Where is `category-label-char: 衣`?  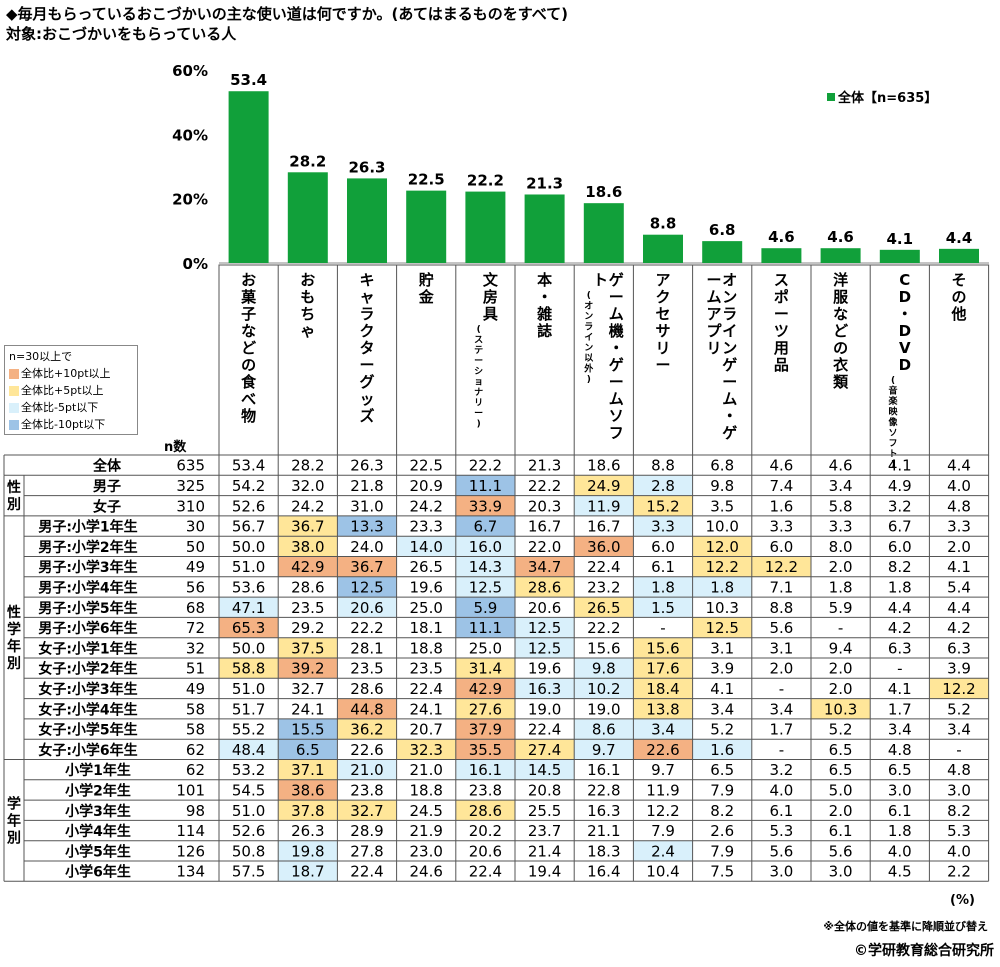
category-label-char: 衣 is located at coordinates (840, 365).